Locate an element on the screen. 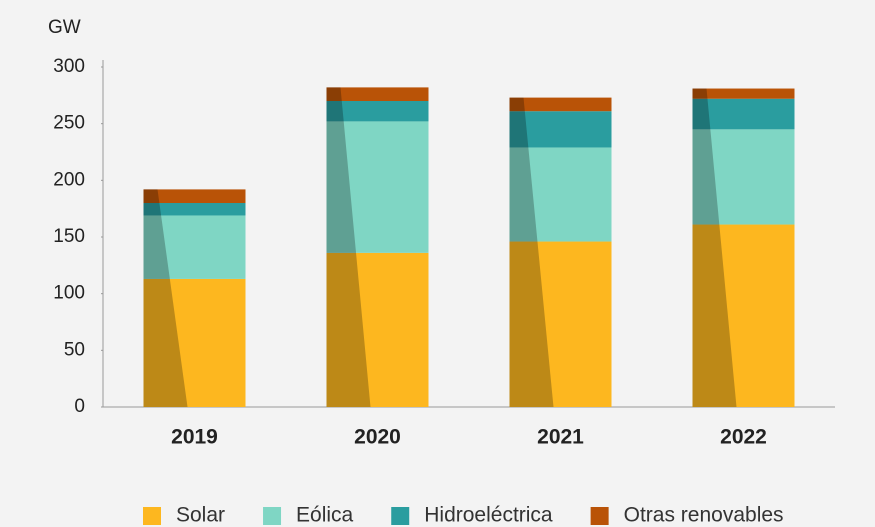 This screenshot has height=527, width=875. y-tick-label: 50 is located at coordinates (74, 349).